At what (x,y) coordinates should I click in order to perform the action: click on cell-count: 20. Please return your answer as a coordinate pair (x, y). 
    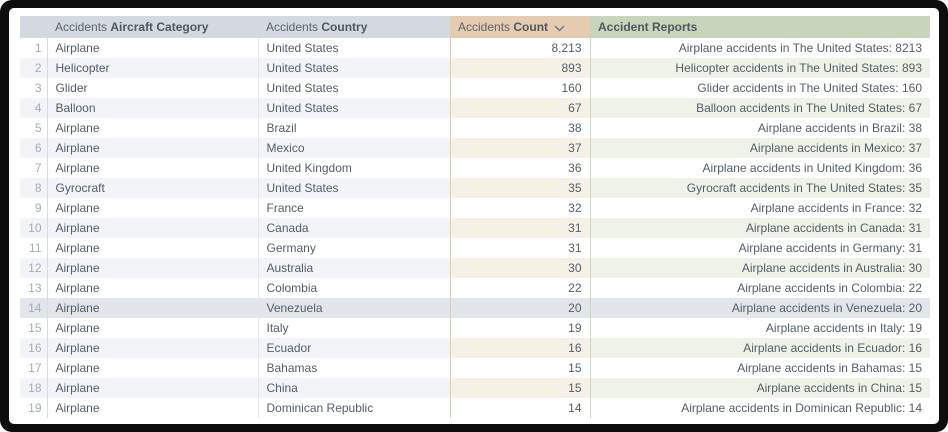
    Looking at the image, I should click on (520, 308).